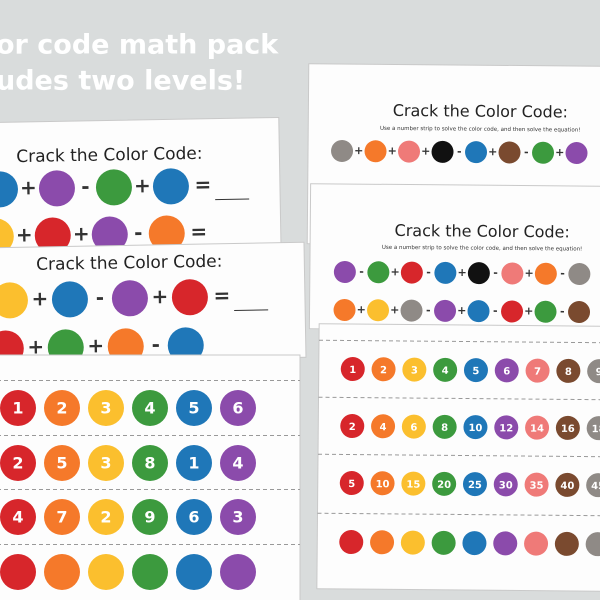  I want to click on number: 15, so click(413, 485).